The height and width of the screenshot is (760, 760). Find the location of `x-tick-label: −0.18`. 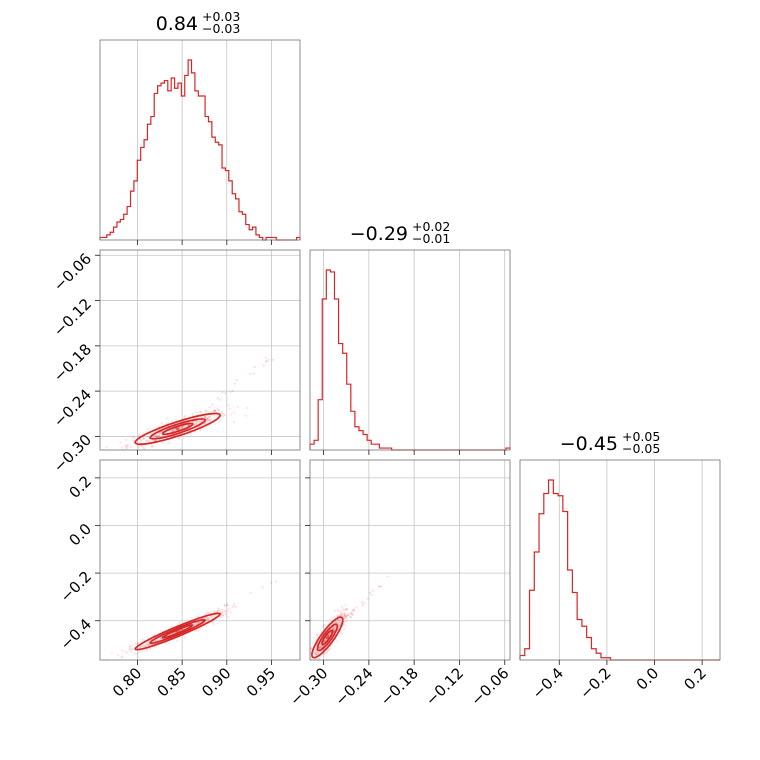

x-tick-label: −0.18 is located at coordinates (399, 686).